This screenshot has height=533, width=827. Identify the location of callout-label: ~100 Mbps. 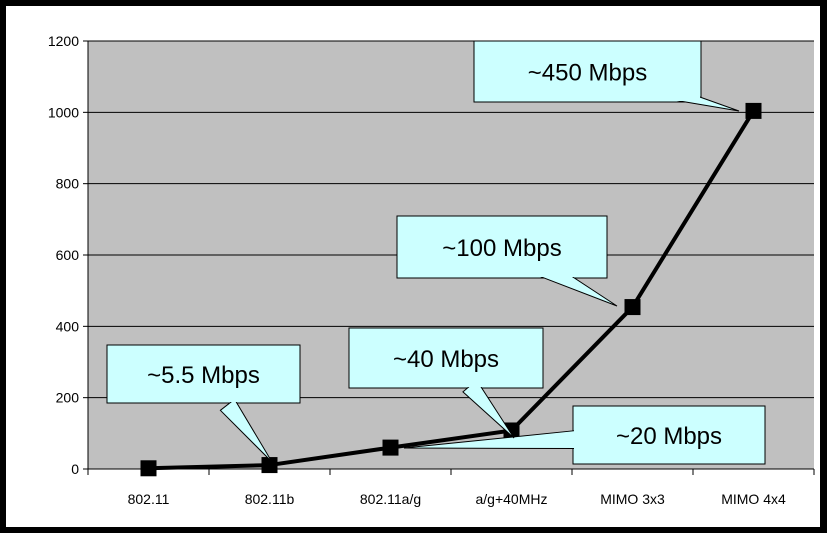
(501, 248).